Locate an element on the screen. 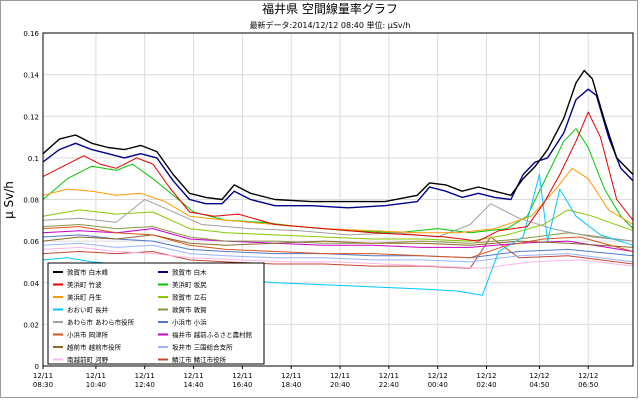 This screenshot has height=404, width=640. legend-entry: 美浜町 竹波 is located at coordinates (84, 284).